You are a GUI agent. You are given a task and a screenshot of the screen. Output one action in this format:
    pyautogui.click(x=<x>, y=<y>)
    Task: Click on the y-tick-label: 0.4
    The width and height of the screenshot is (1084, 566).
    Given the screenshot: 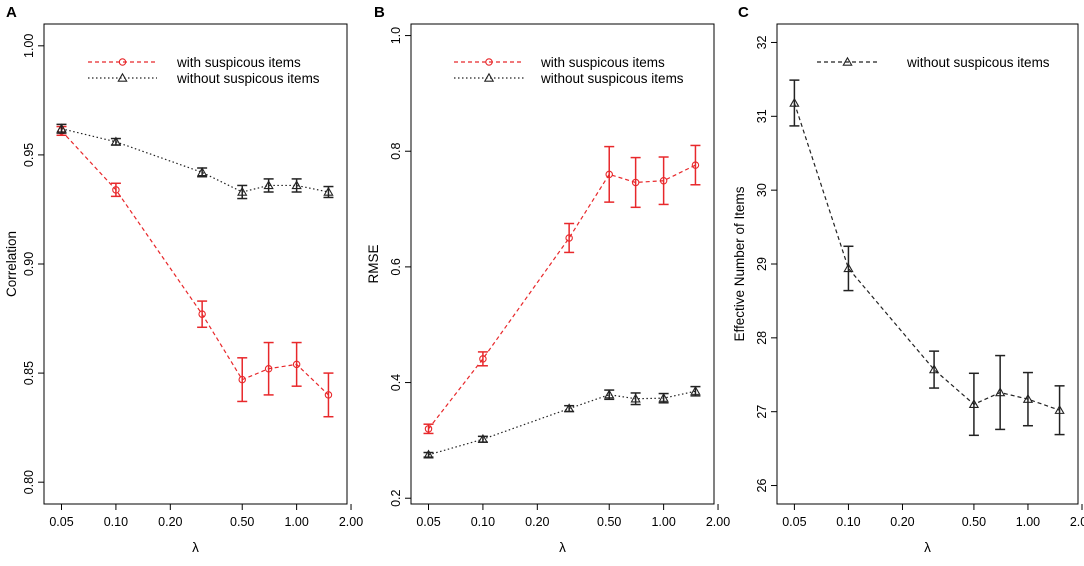 What is the action you would take?
    pyautogui.click(x=396, y=382)
    